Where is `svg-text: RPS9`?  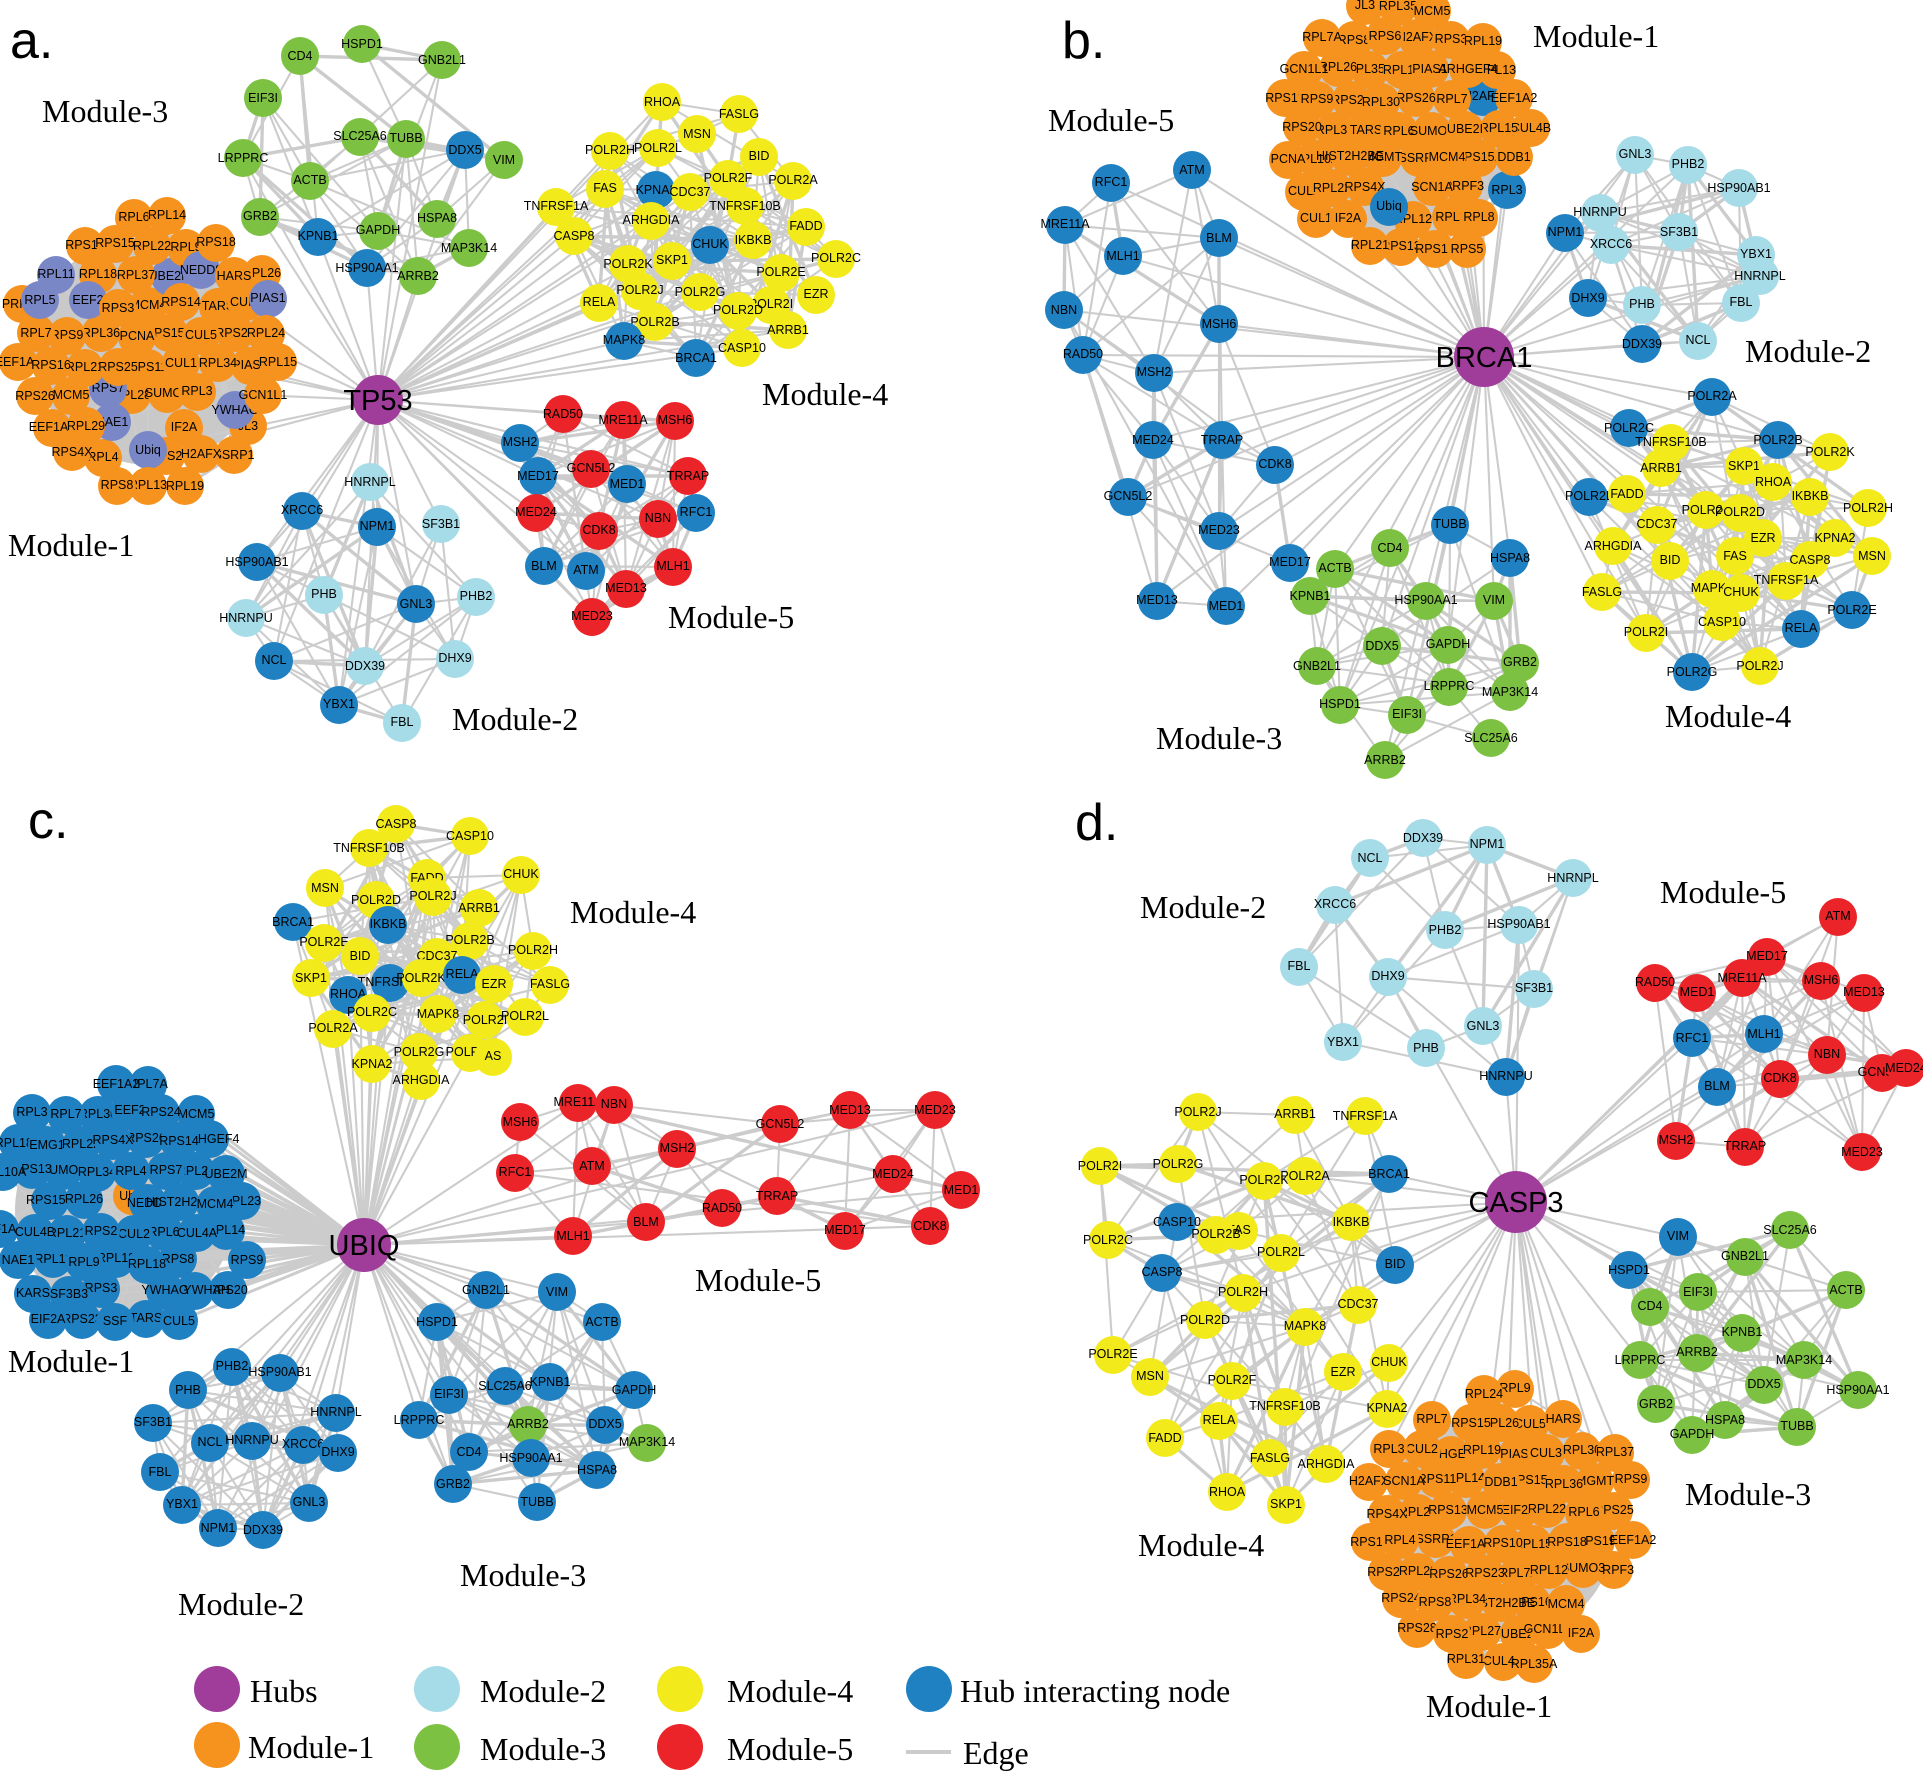 svg-text: RPS9 is located at coordinates (1631, 1479).